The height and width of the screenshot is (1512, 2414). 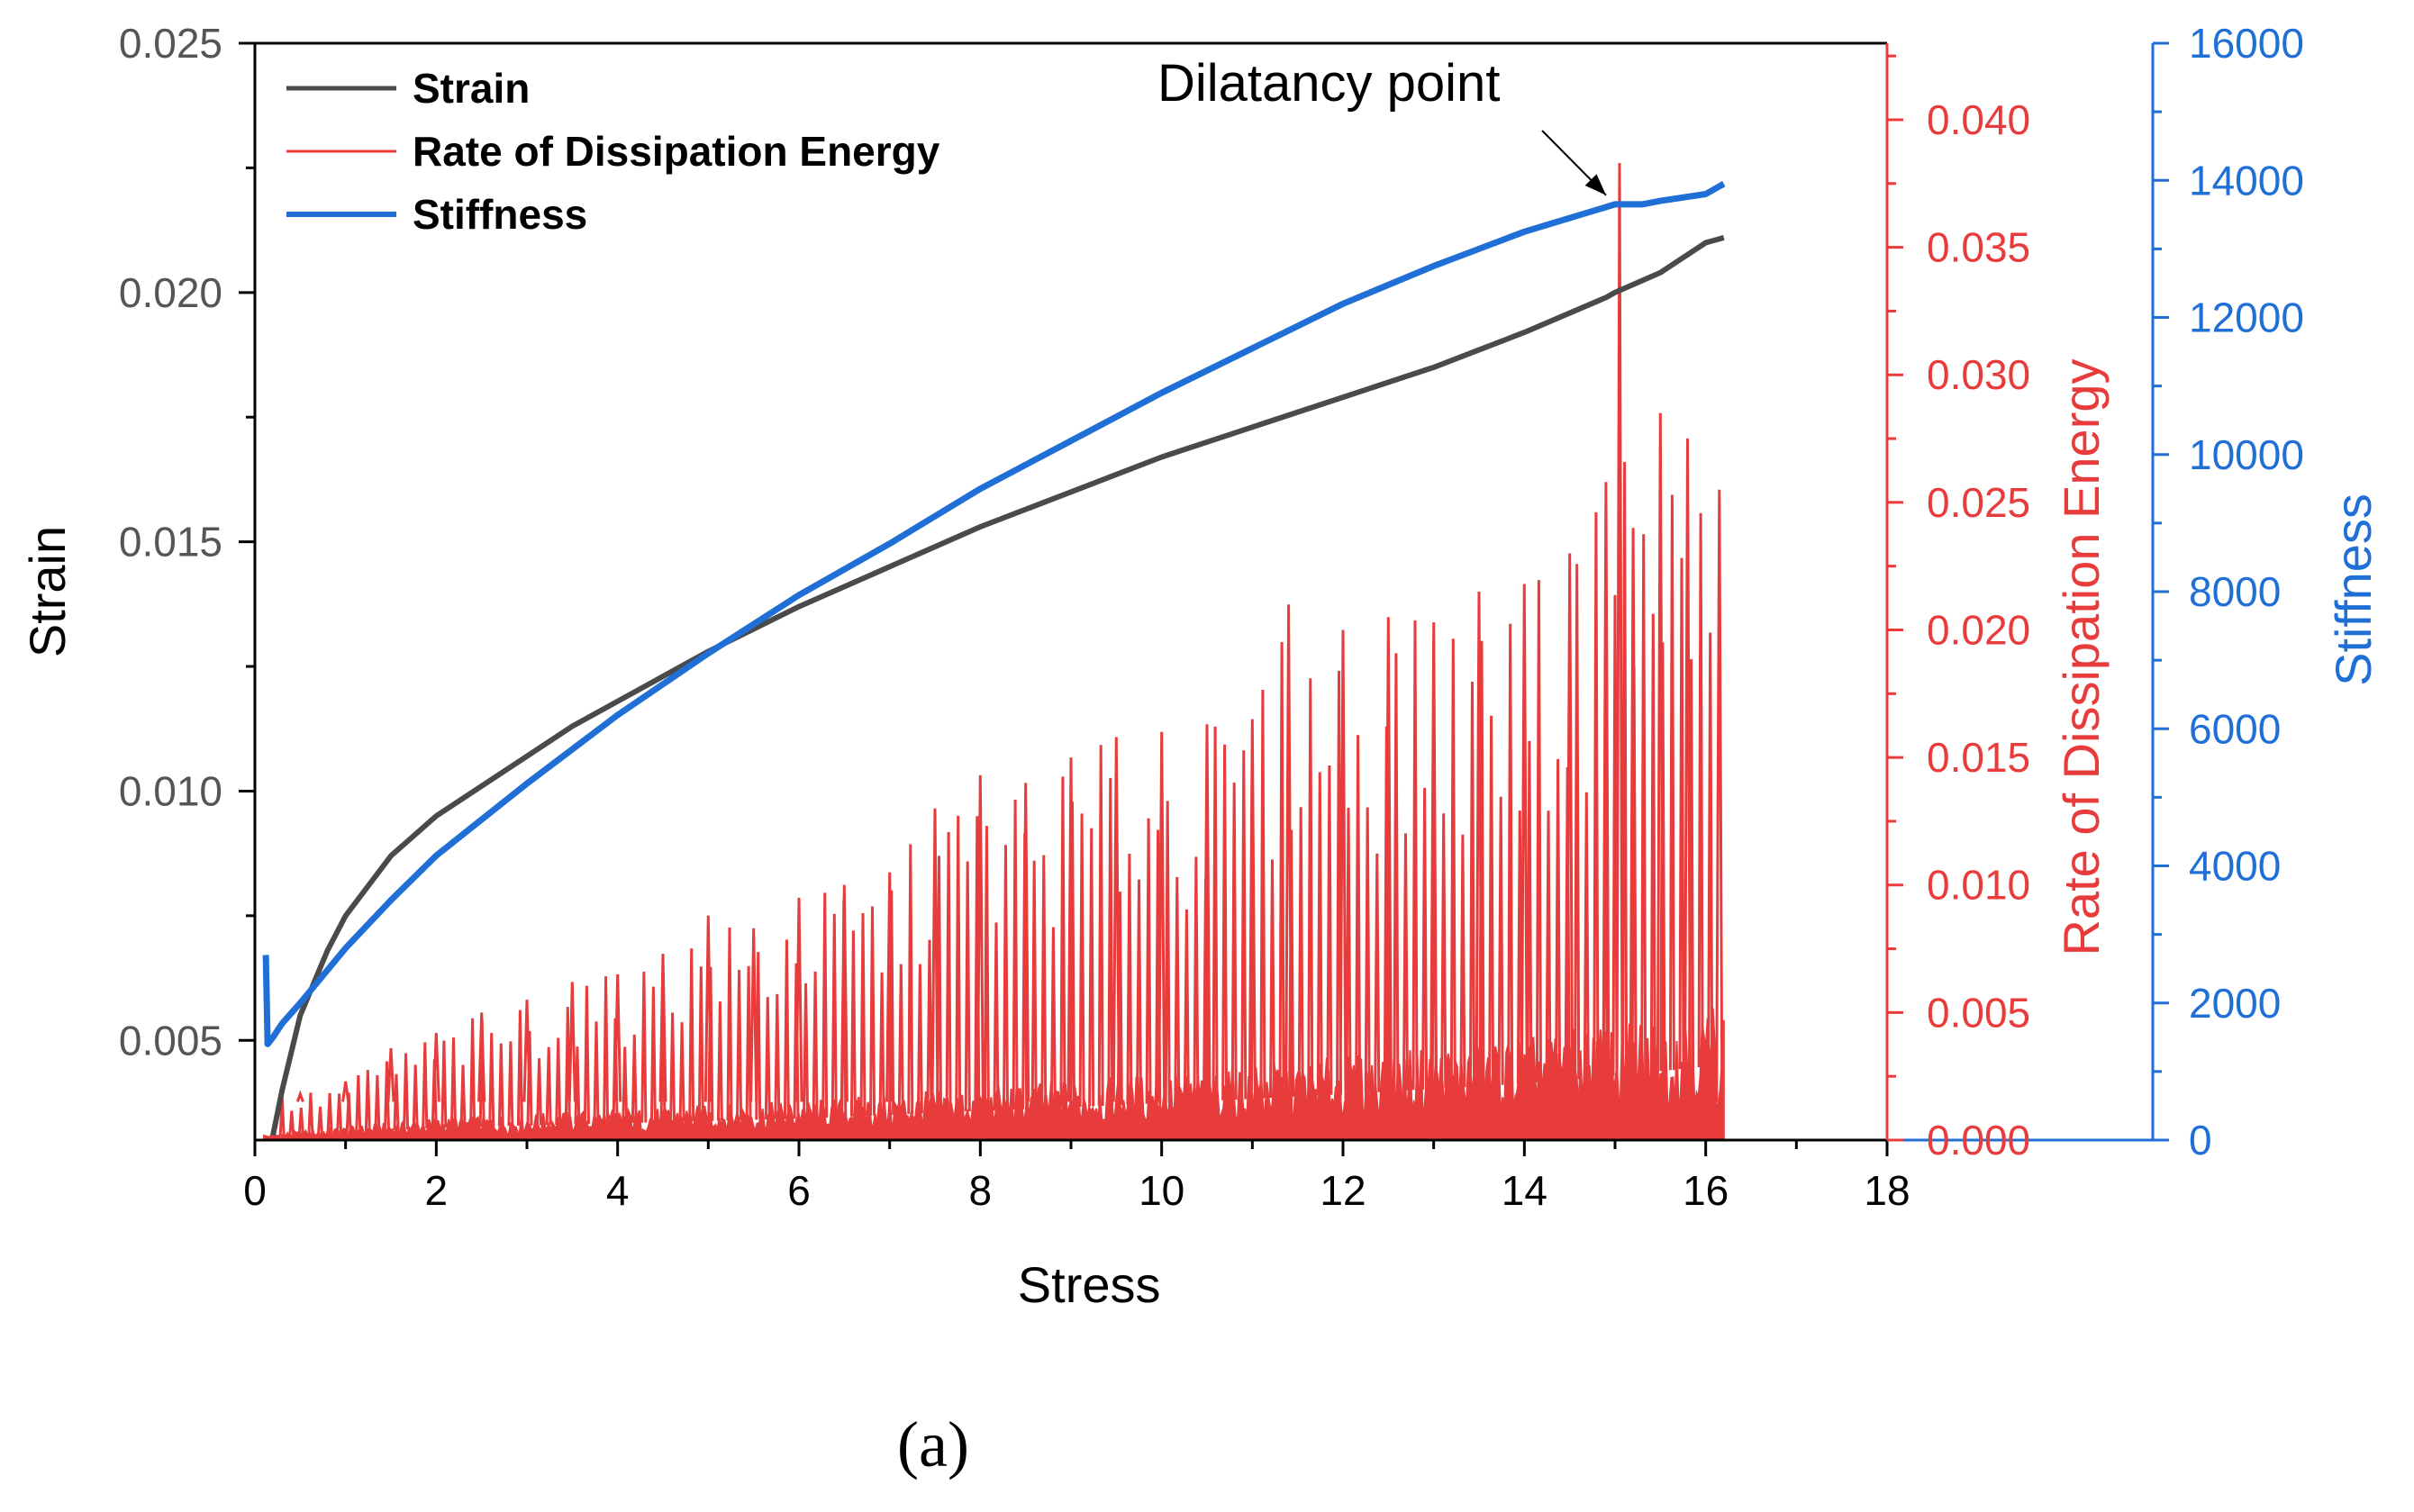 What do you see at coordinates (1089, 1284) in the screenshot?
I see `x-axis-title: Stress` at bounding box center [1089, 1284].